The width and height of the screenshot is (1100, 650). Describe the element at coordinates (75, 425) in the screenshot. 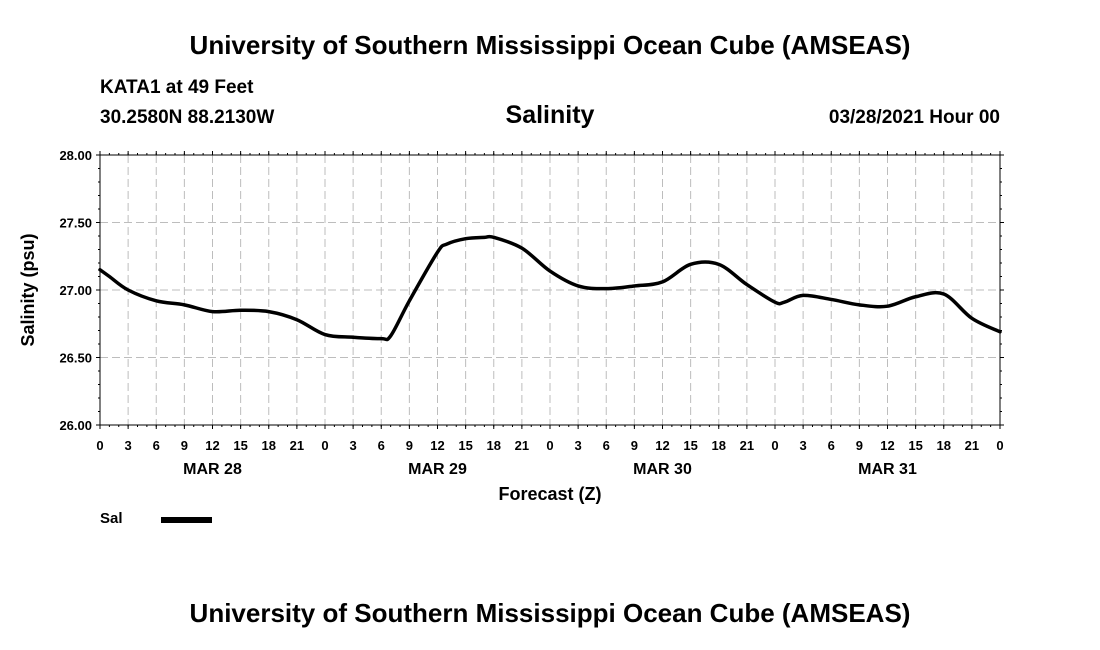

I see `y-tick-label: 26.00` at that location.